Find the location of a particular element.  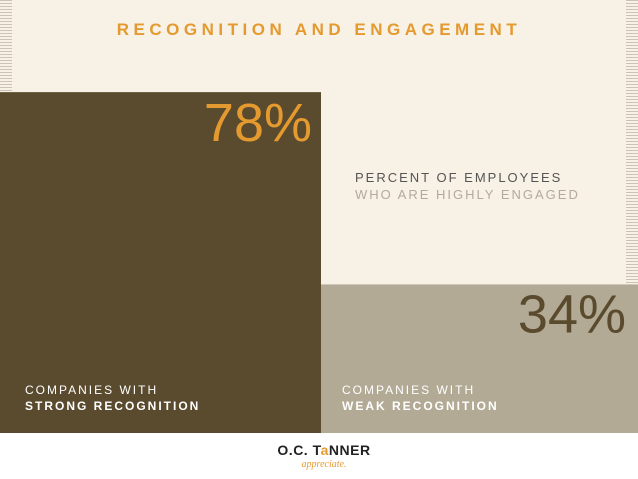

logo-wordmark: O.C. TaNNER is located at coordinates (324, 450).